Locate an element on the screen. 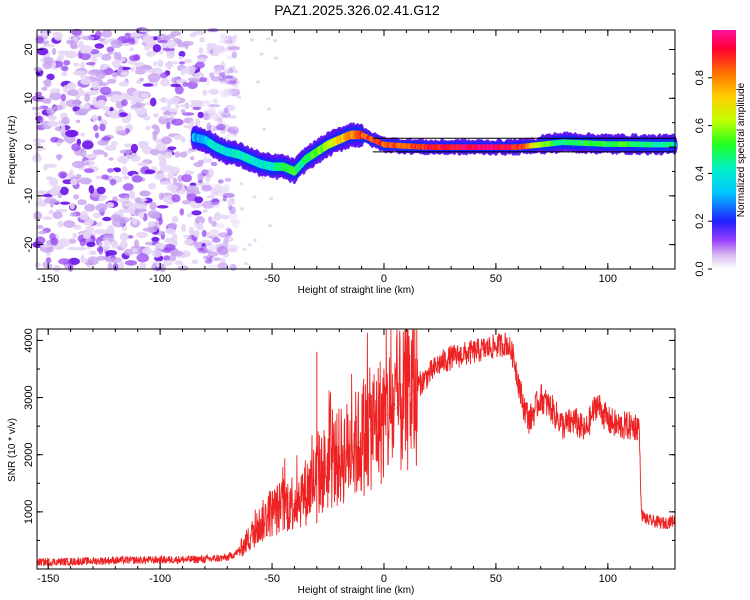  spectrogram-x-tick-label: -150 is located at coordinates (48, 279).